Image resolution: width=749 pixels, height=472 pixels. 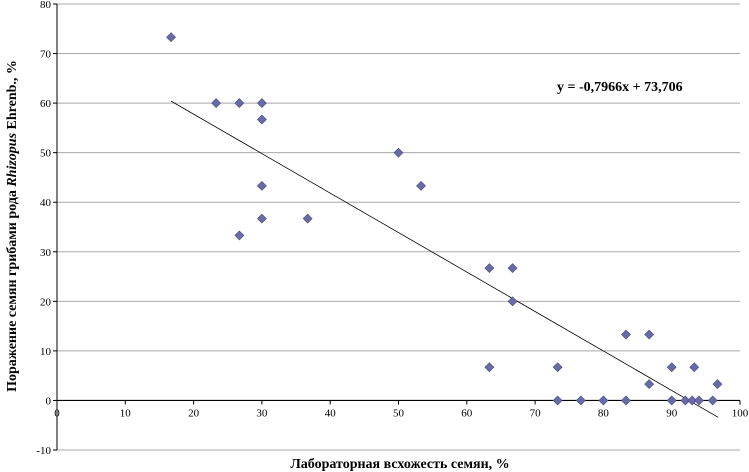 I want to click on x-tick-label: 50, so click(x=399, y=413).